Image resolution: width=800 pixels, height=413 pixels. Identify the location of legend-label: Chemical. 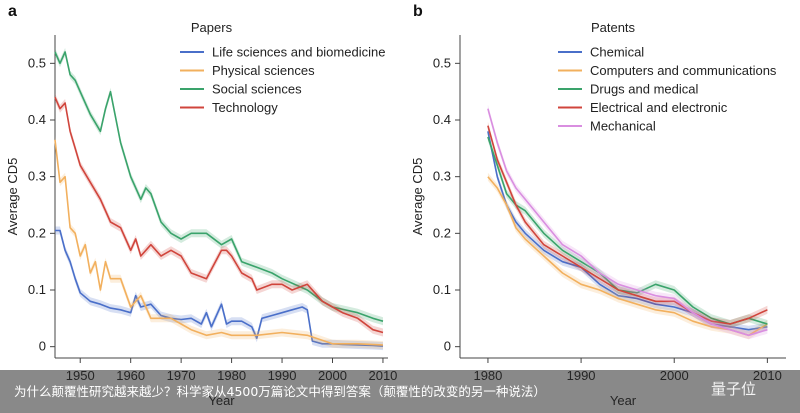
(617, 52).